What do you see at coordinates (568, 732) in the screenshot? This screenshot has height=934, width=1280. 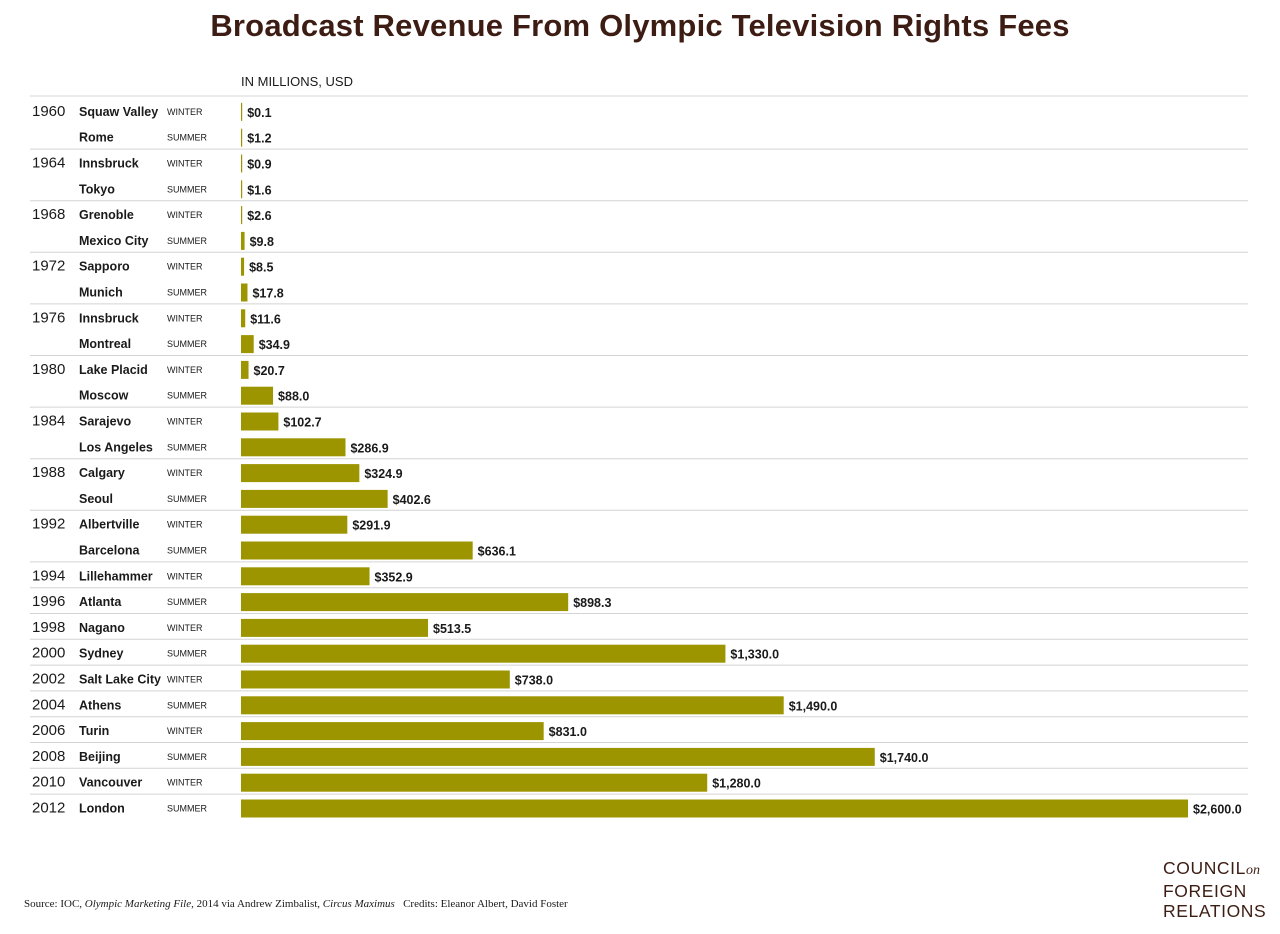 I see `value-label: $831.0` at bounding box center [568, 732].